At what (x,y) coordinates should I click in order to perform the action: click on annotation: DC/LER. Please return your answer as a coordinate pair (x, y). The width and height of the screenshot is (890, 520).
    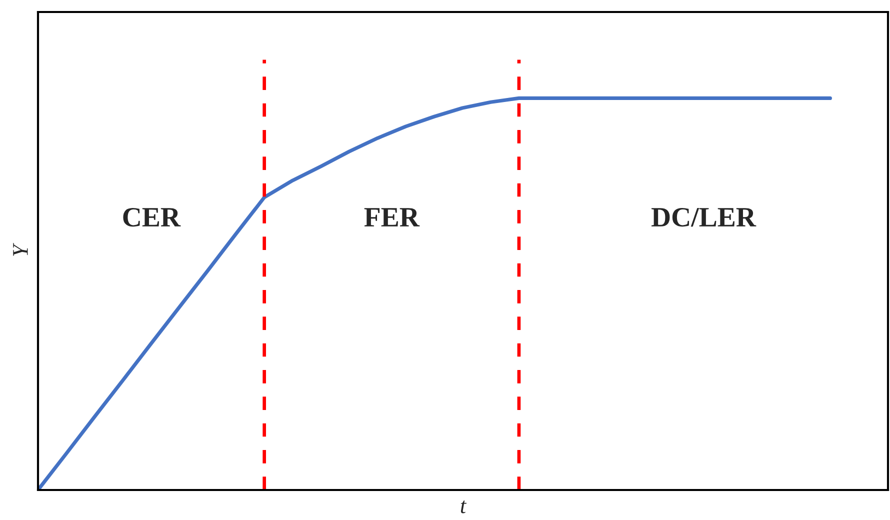
    Looking at the image, I should click on (703, 217).